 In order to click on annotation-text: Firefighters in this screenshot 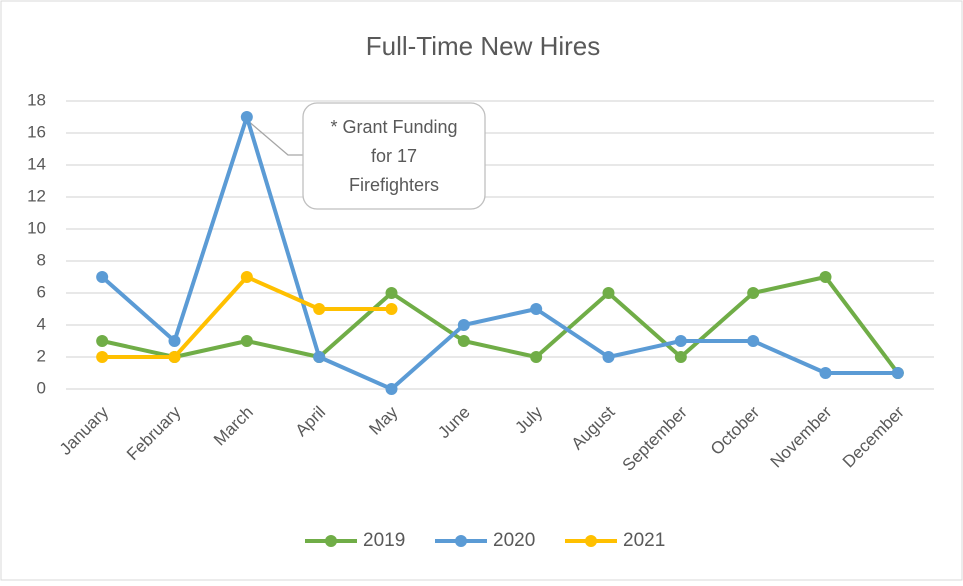, I will do `click(394, 185)`.